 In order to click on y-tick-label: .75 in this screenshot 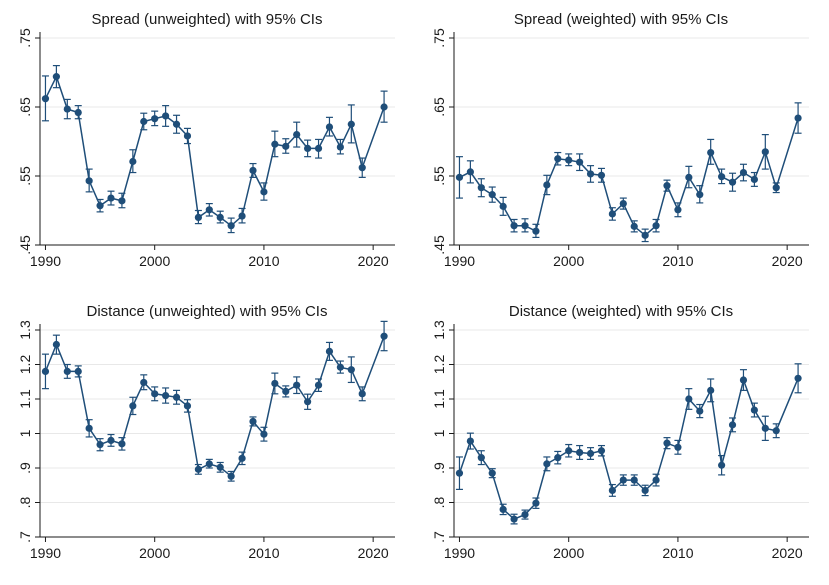, I will do `click(25, 38)`.